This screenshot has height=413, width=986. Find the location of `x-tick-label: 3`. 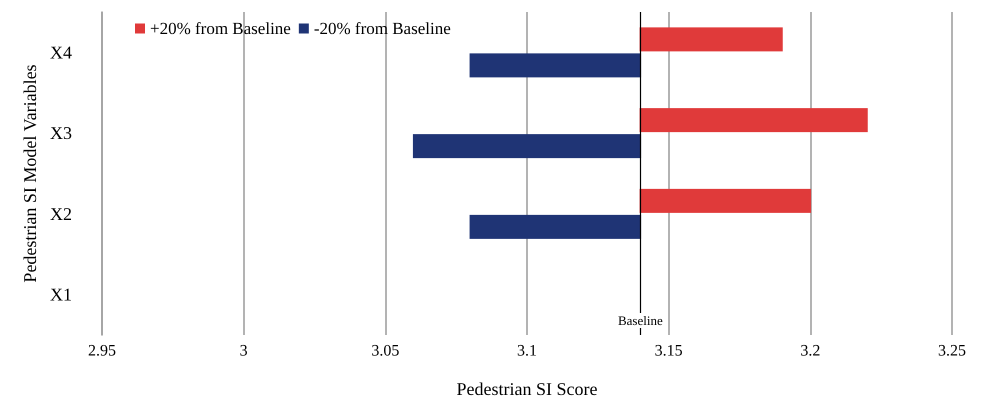

x-tick-label: 3 is located at coordinates (244, 351).